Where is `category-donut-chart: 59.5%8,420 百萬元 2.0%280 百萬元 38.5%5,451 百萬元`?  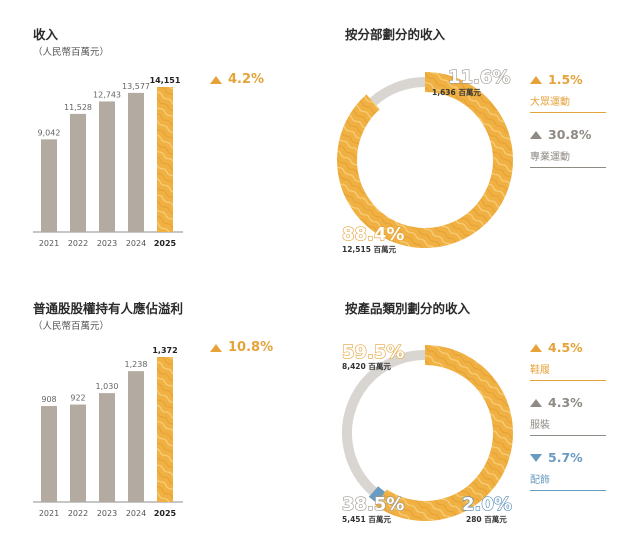 category-donut-chart: 59.5%8,420 百萬元 2.0%280 百萬元 38.5%5,451 百萬元 is located at coordinates (427, 432).